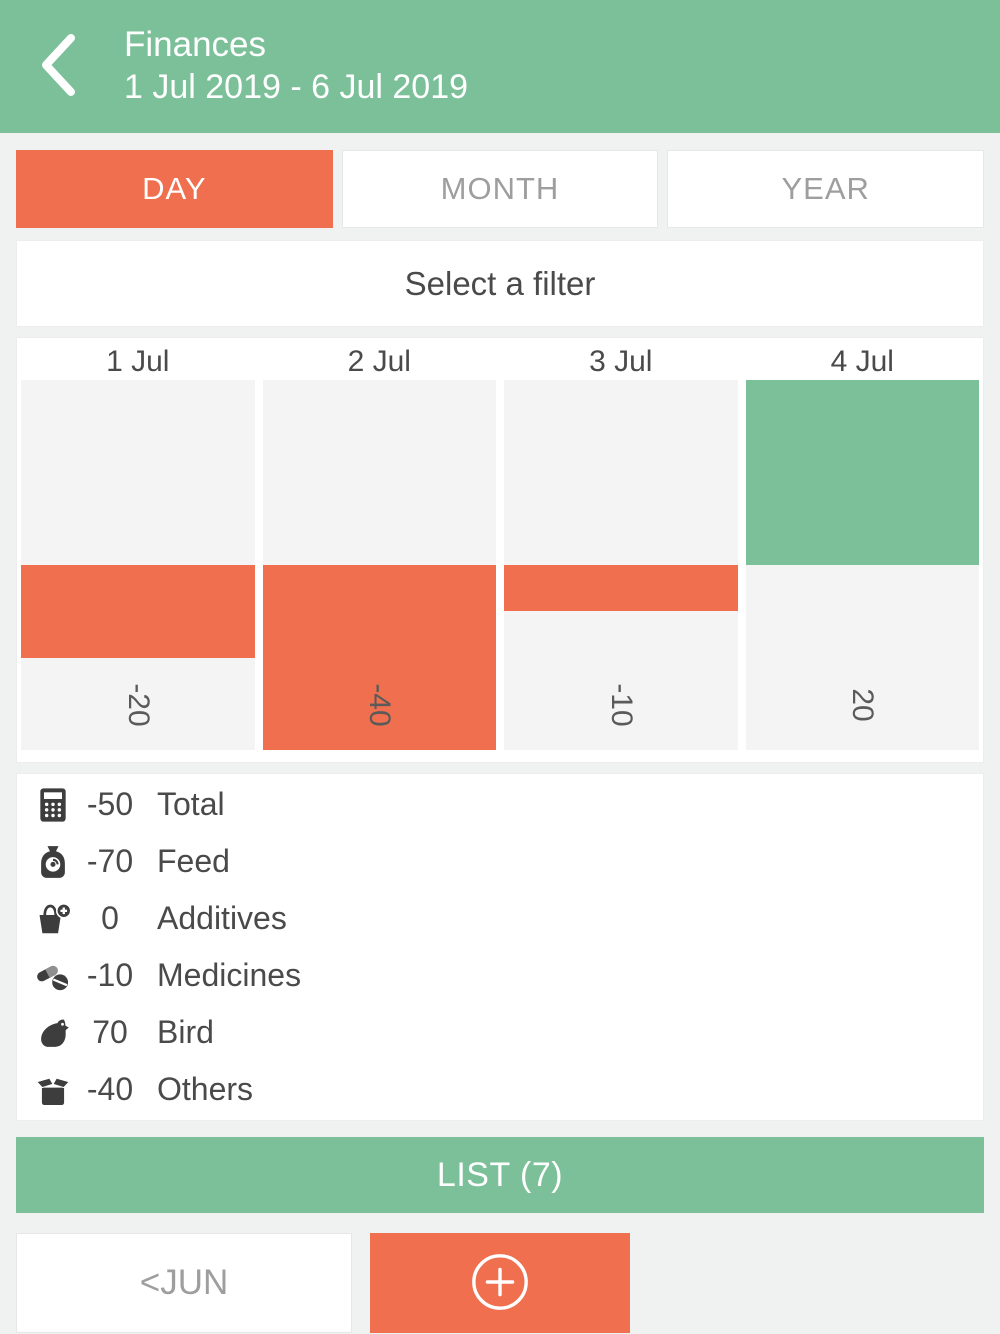 The width and height of the screenshot is (1000, 1334). What do you see at coordinates (296, 66) in the screenshot?
I see `header-text: Finances 1 Jul 2019 - 6 Jul 2019` at bounding box center [296, 66].